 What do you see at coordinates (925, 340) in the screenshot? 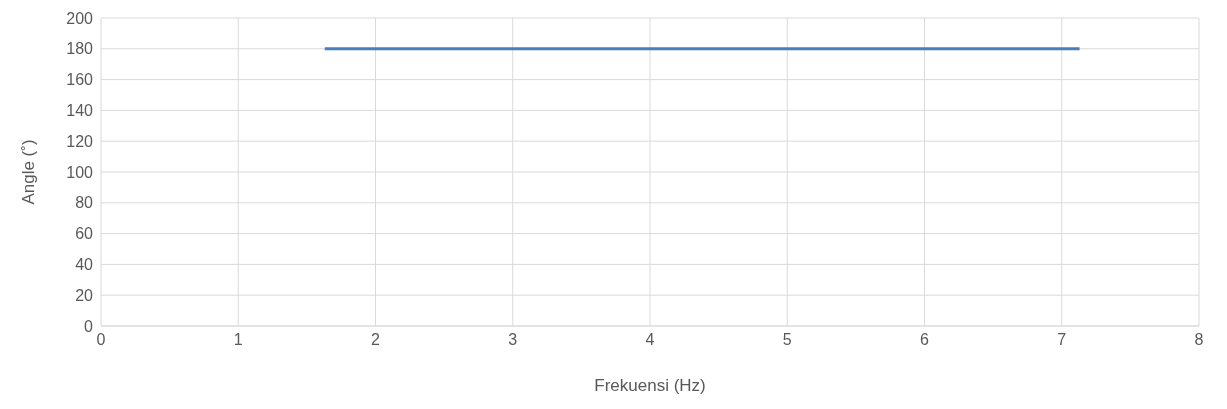
I see `x-tick-label: 6` at bounding box center [925, 340].